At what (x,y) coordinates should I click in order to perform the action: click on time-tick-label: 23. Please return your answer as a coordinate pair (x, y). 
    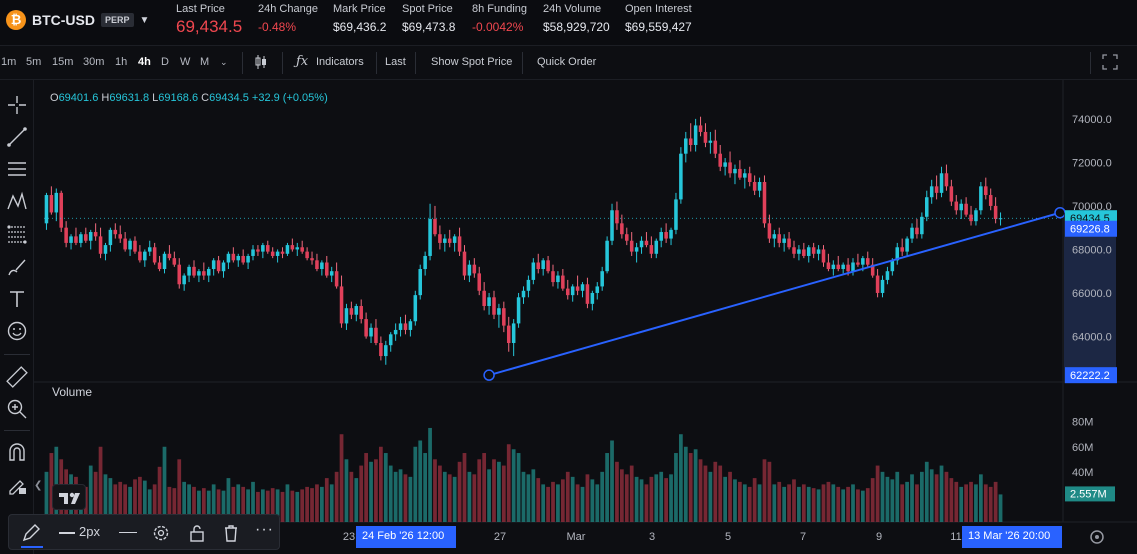
    Looking at the image, I should click on (349, 537).